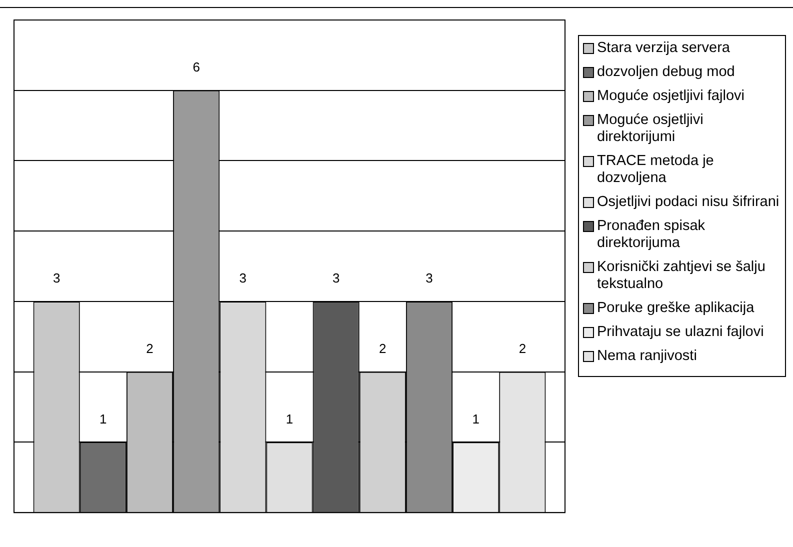 This screenshot has width=793, height=547. What do you see at coordinates (680, 332) in the screenshot?
I see `legend-label: Prihvataju se ulazni fajlovi` at bounding box center [680, 332].